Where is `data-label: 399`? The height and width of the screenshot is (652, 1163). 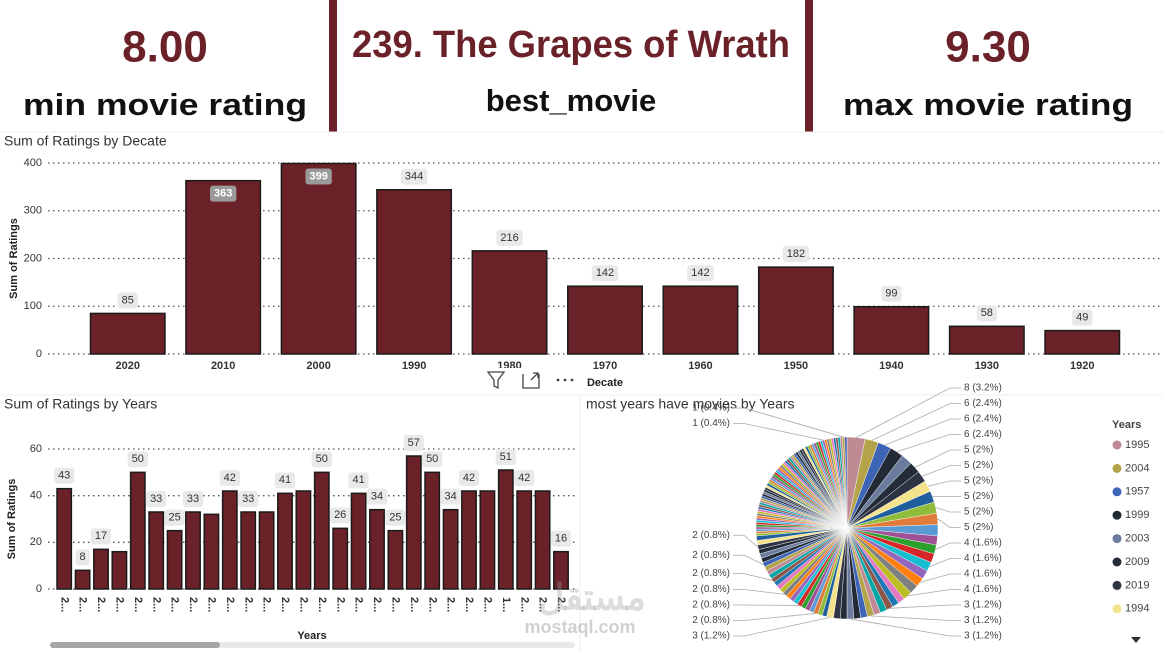 data-label: 399 is located at coordinates (318, 176).